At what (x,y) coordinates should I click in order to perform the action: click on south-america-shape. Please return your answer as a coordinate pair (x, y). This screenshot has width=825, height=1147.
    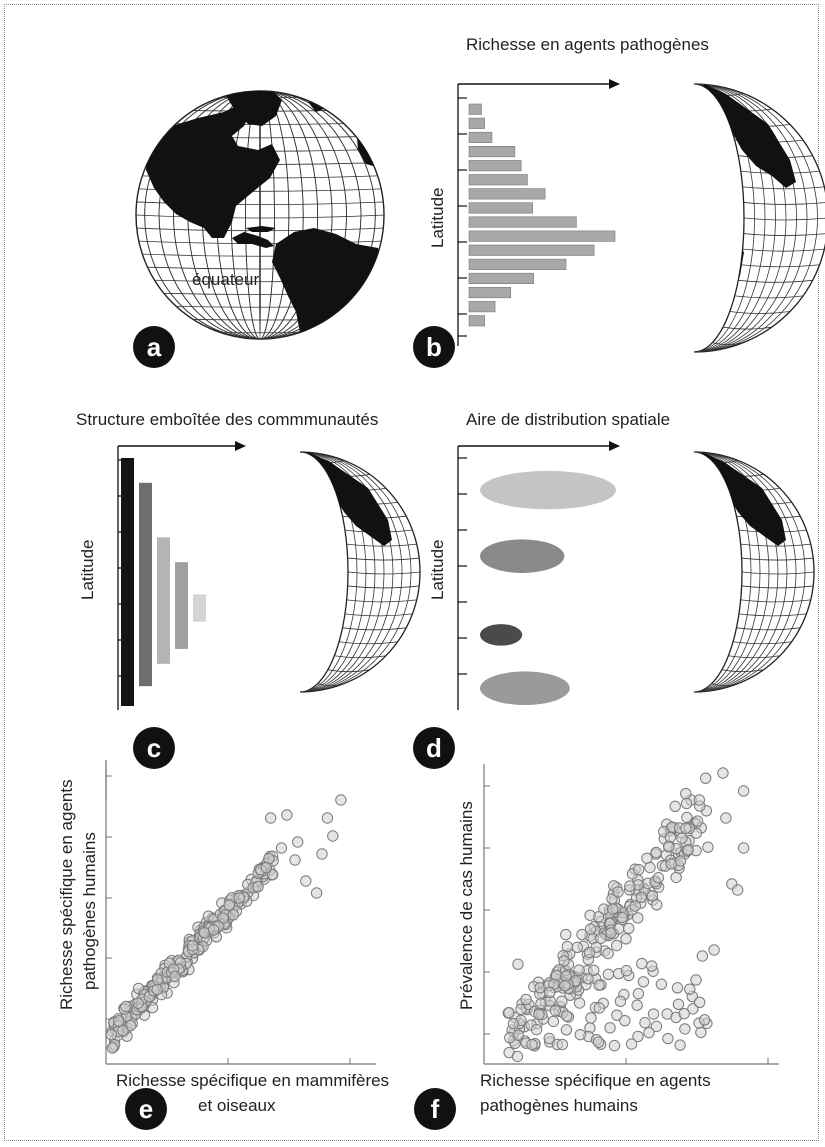
    Looking at the image, I should click on (327, 283).